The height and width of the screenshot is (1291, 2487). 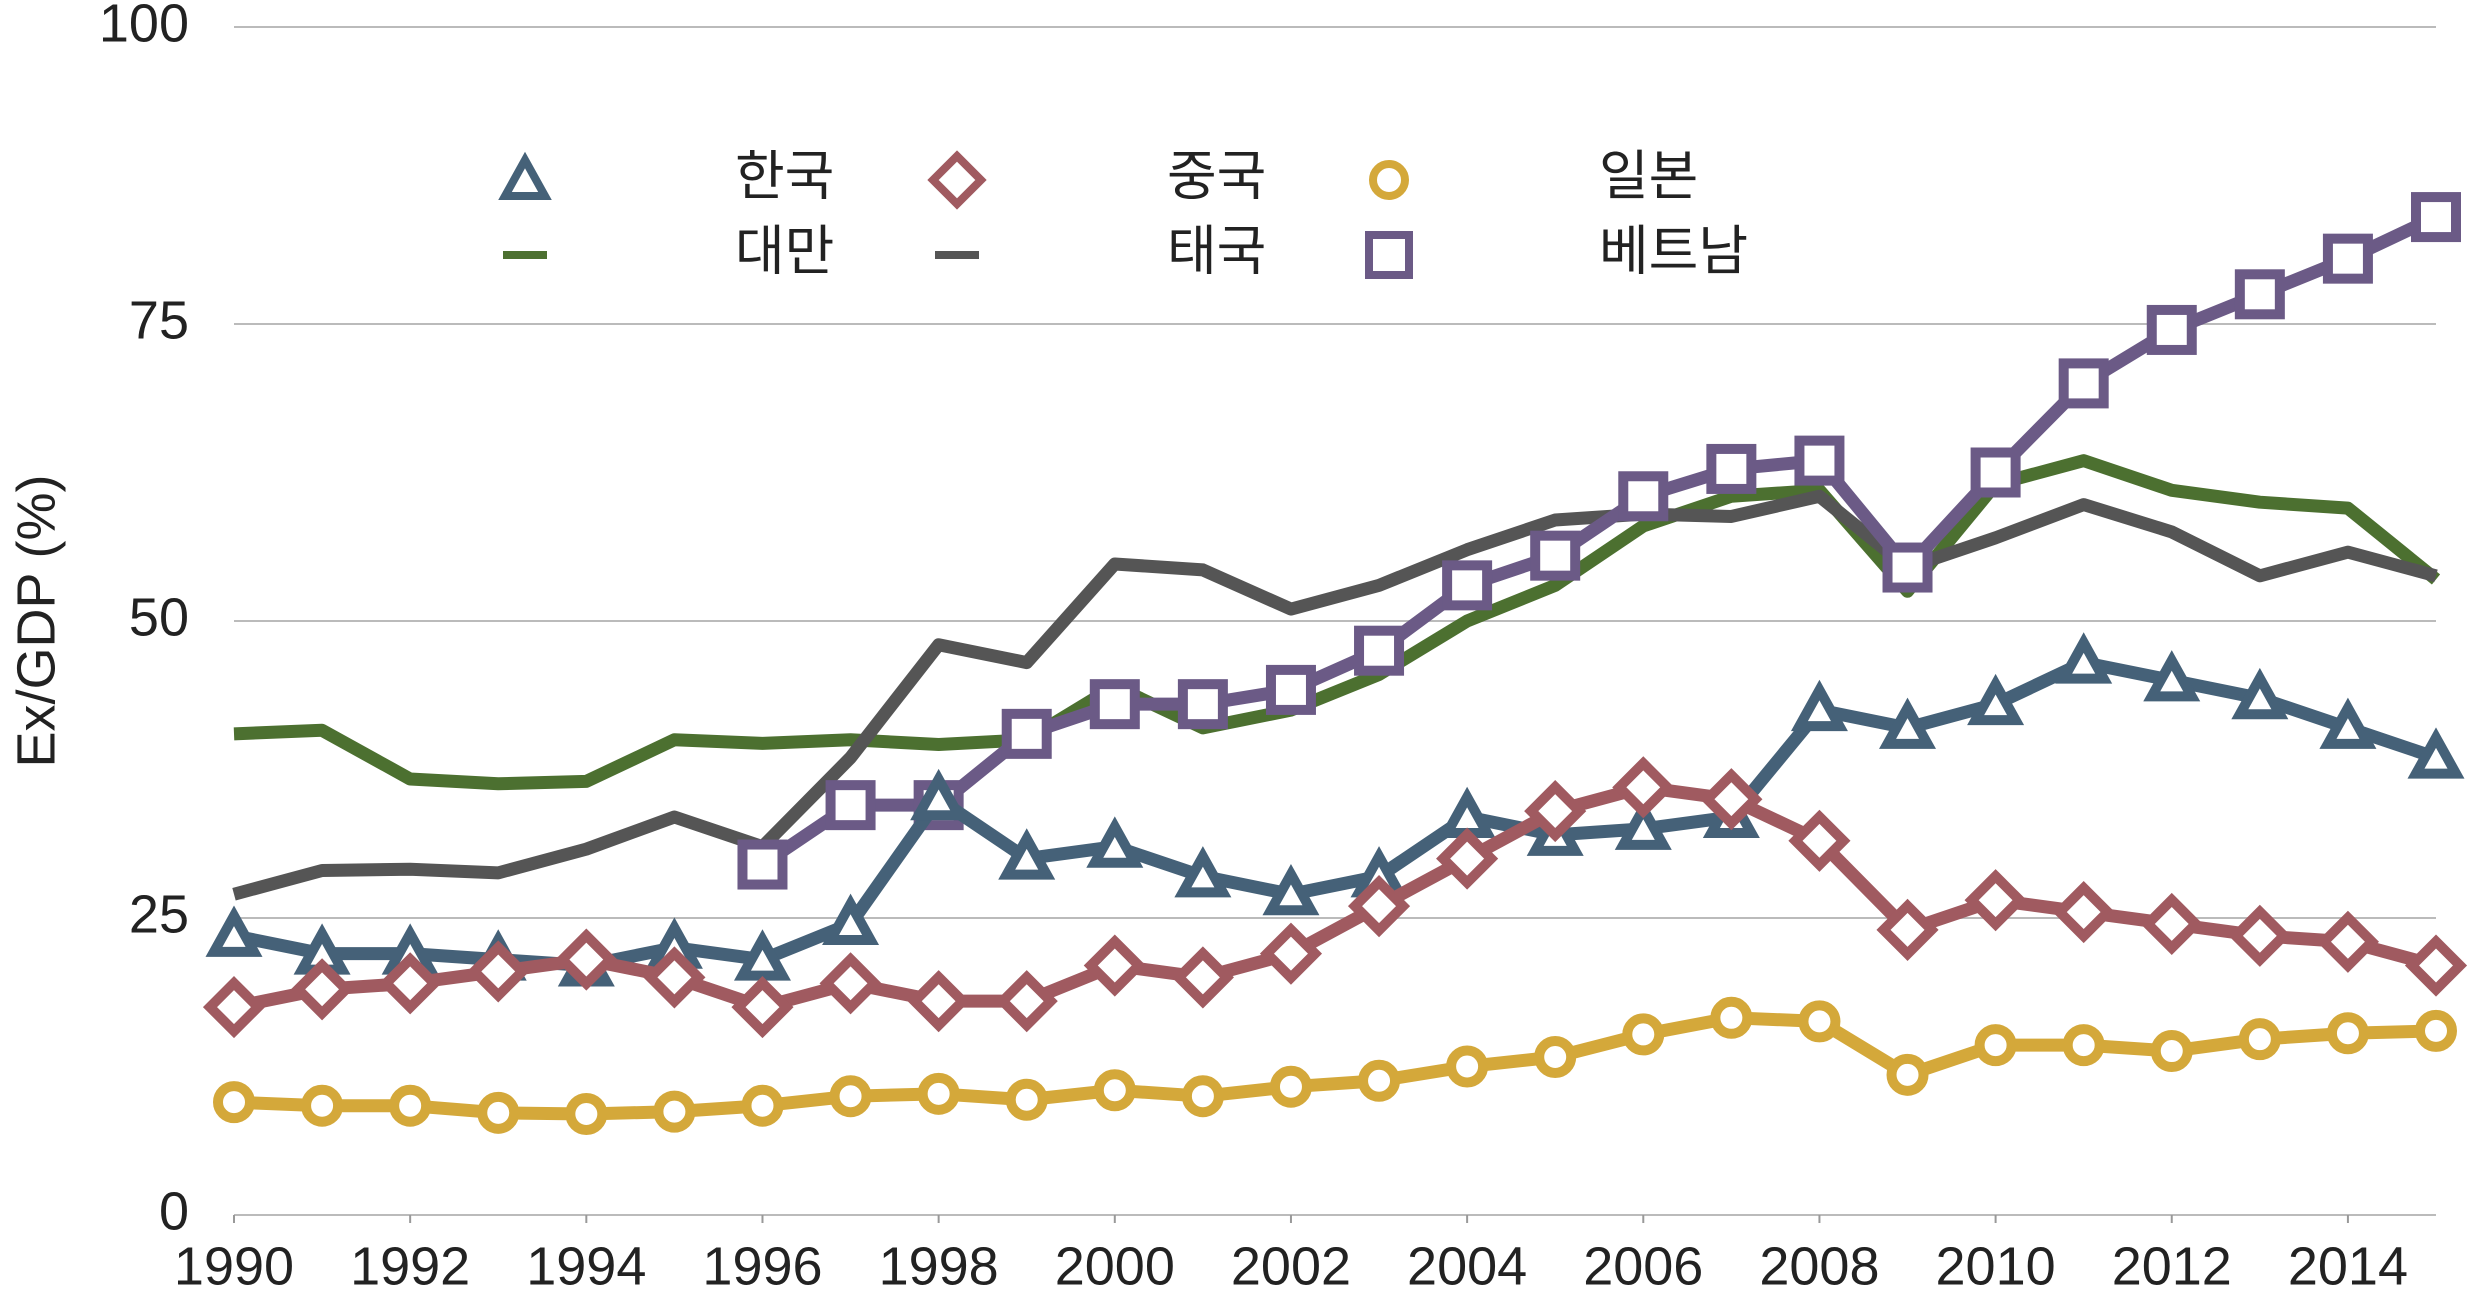 I want to click on legend-label: 일본, so click(x=1648, y=176).